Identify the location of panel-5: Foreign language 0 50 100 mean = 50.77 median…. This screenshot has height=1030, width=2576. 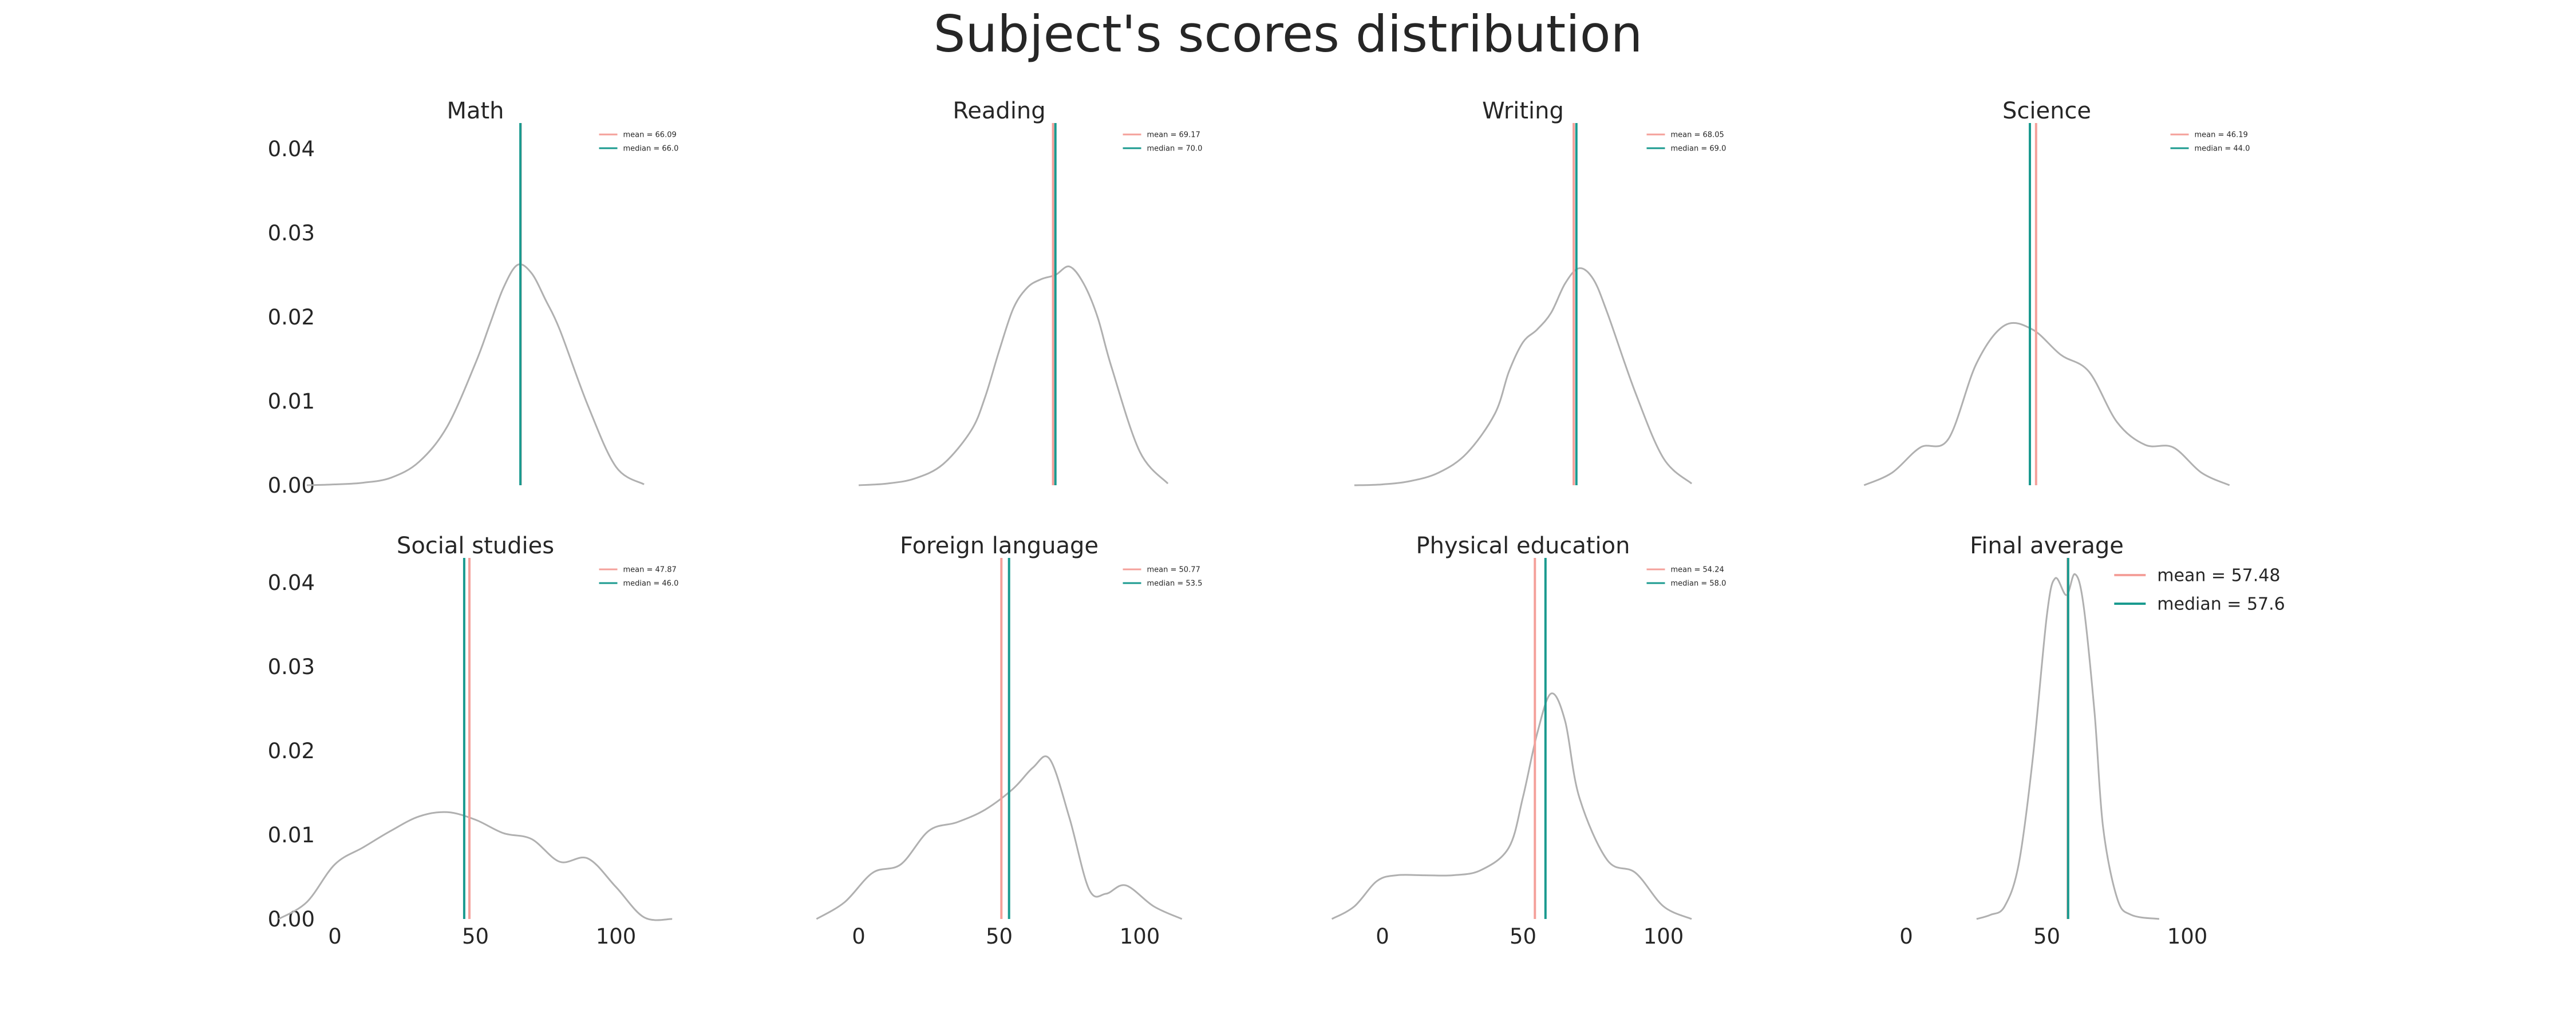
(1009, 741).